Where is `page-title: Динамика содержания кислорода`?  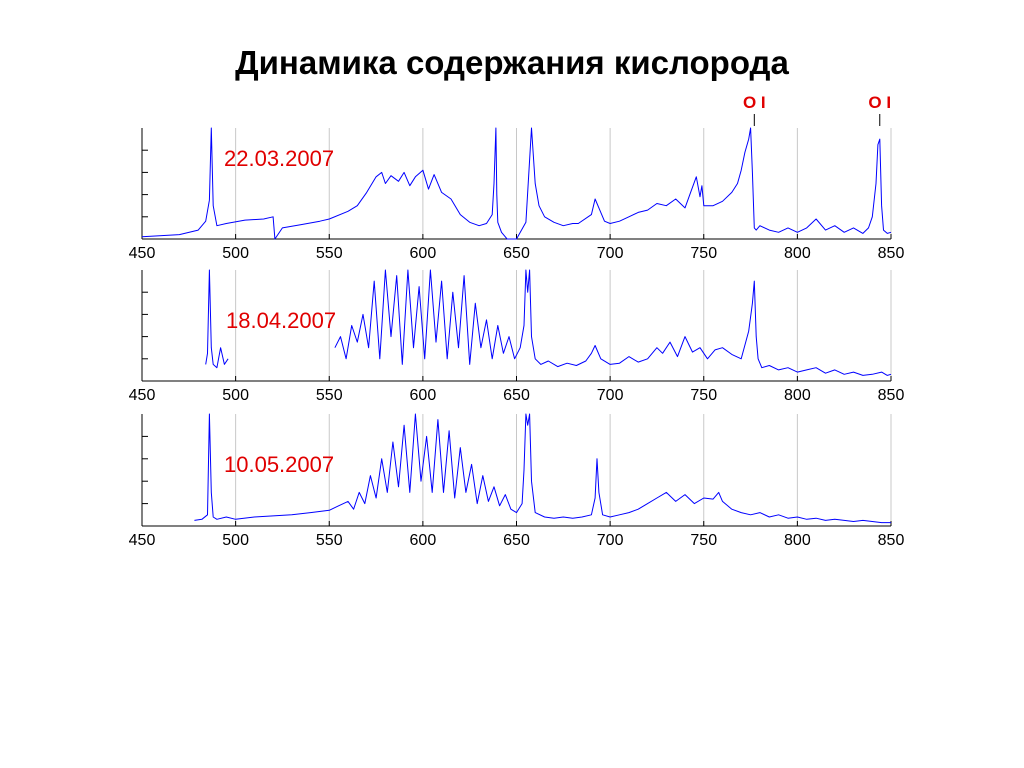
page-title: Динамика содержания кислорода is located at coordinates (512, 62).